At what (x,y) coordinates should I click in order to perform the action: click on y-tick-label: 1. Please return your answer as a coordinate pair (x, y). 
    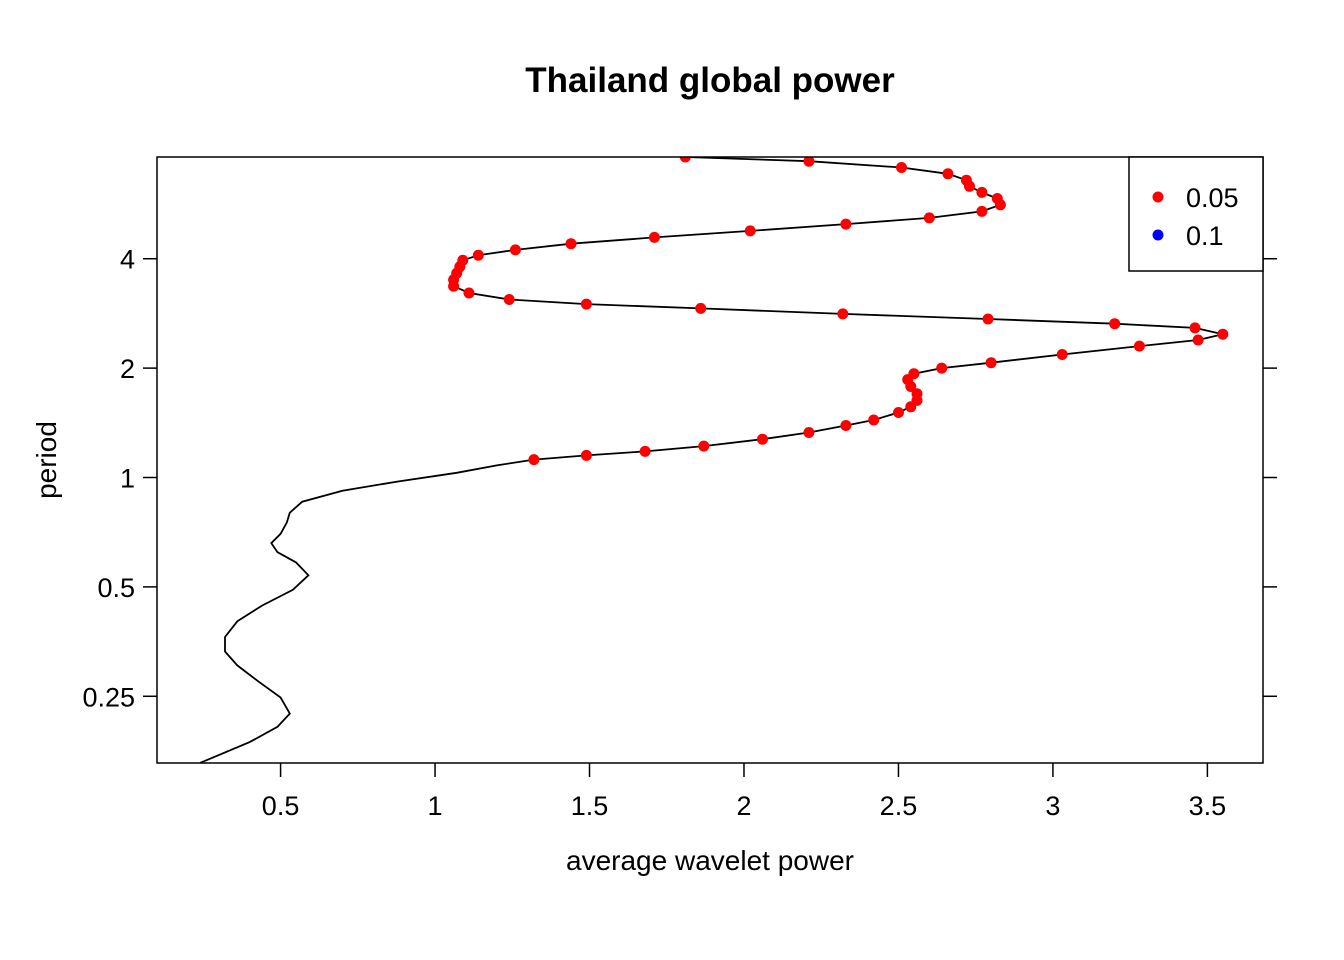
    Looking at the image, I should click on (127, 479).